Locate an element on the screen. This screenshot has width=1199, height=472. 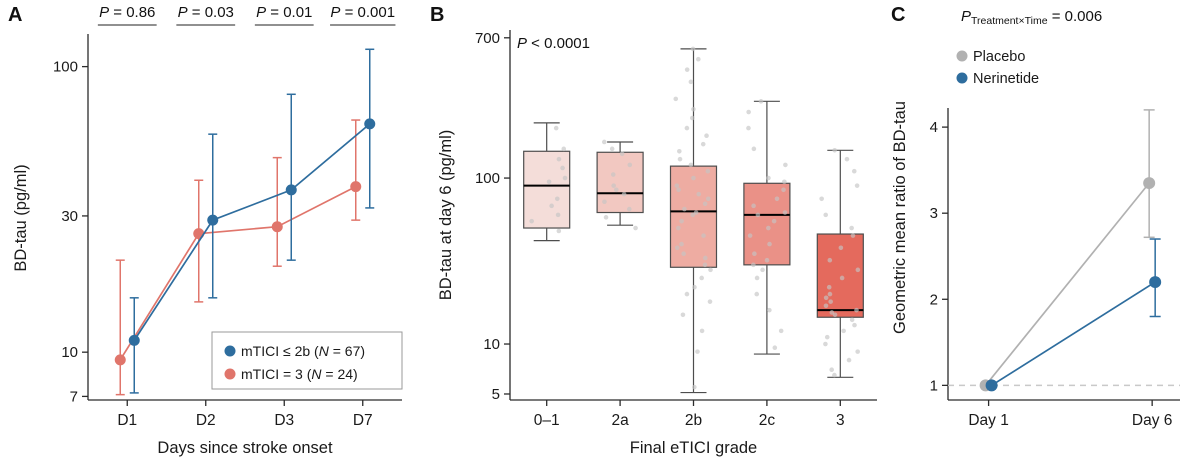
y-tick-label: 7 is located at coordinates (74, 396).